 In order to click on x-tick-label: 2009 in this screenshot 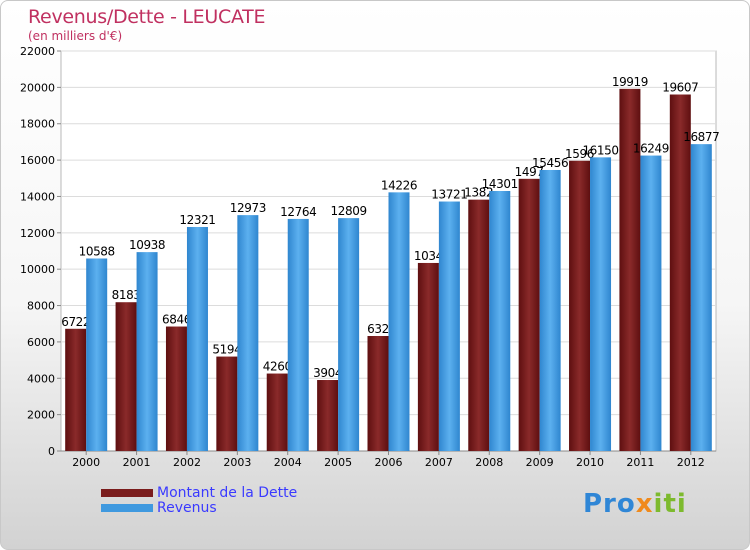, I will do `click(540, 462)`.